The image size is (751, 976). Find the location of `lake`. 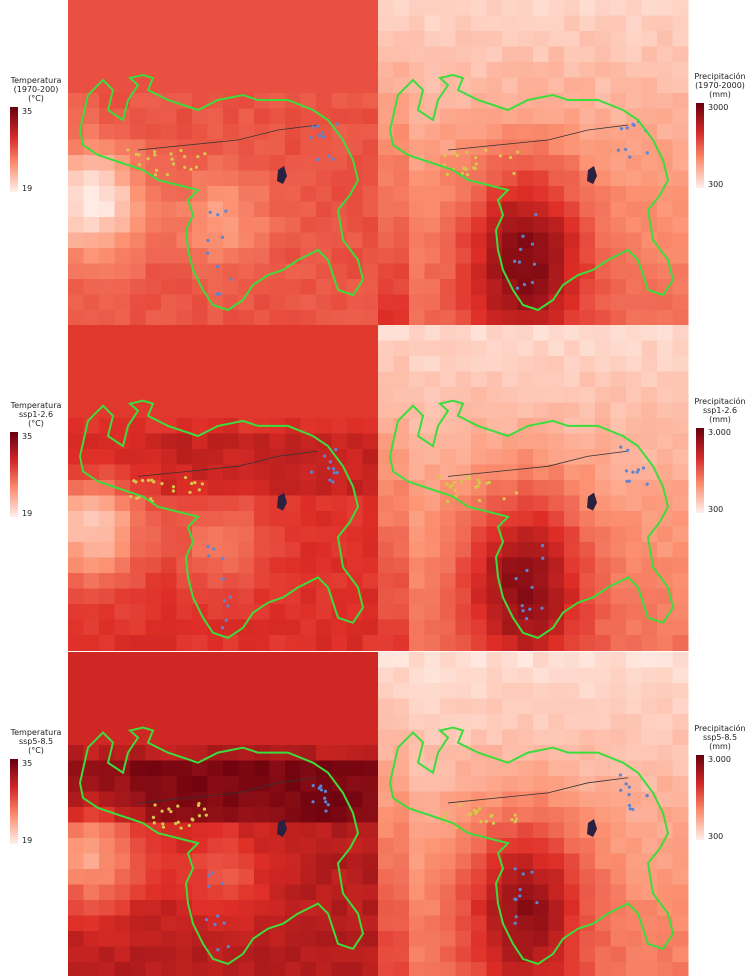

lake is located at coordinates (282, 175).